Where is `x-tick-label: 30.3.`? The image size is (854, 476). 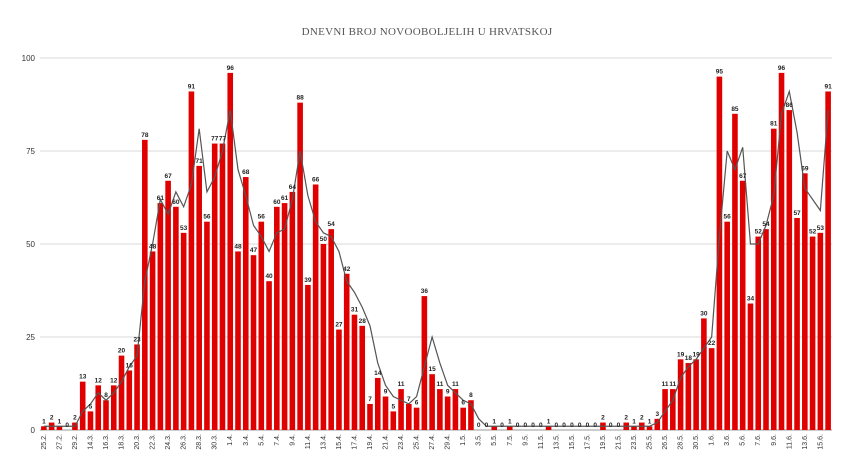
x-tick-label: 30.3. is located at coordinates (215, 442).